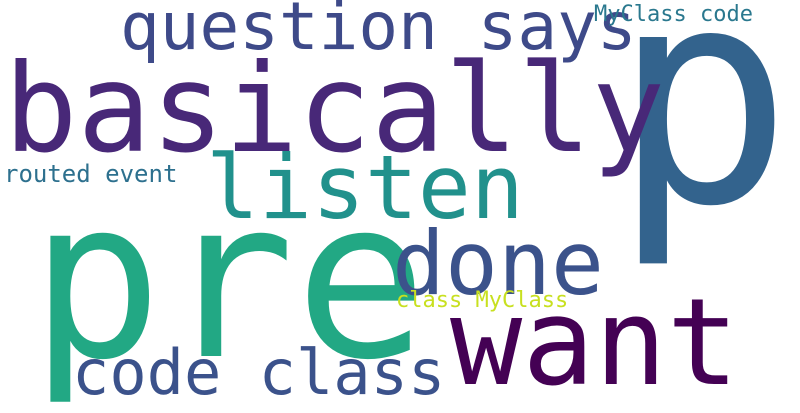  I want to click on word-class-myclass: class MyClass, so click(482, 301).